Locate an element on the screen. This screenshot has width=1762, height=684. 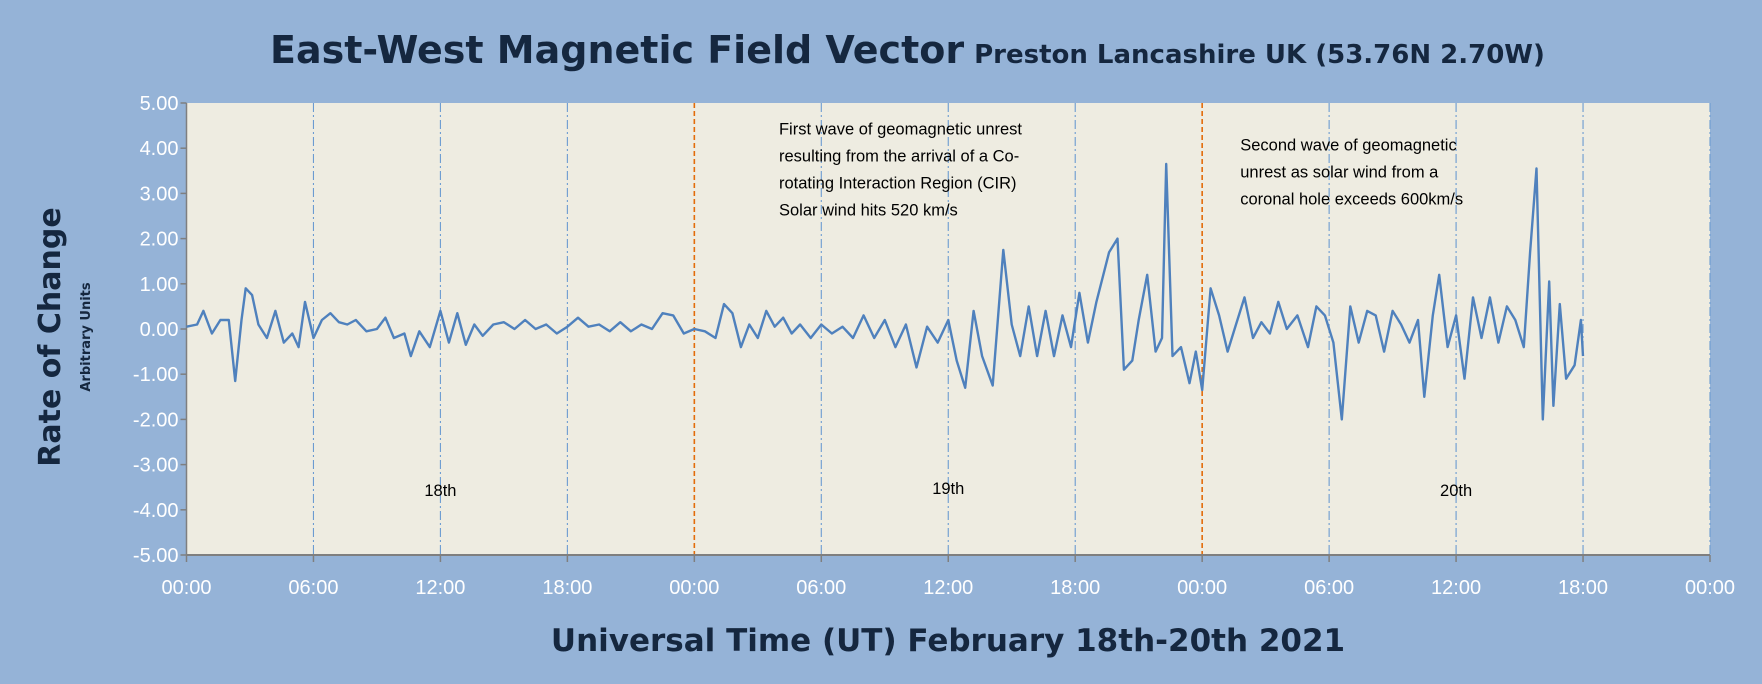
day-label: 18th is located at coordinates (440, 491).